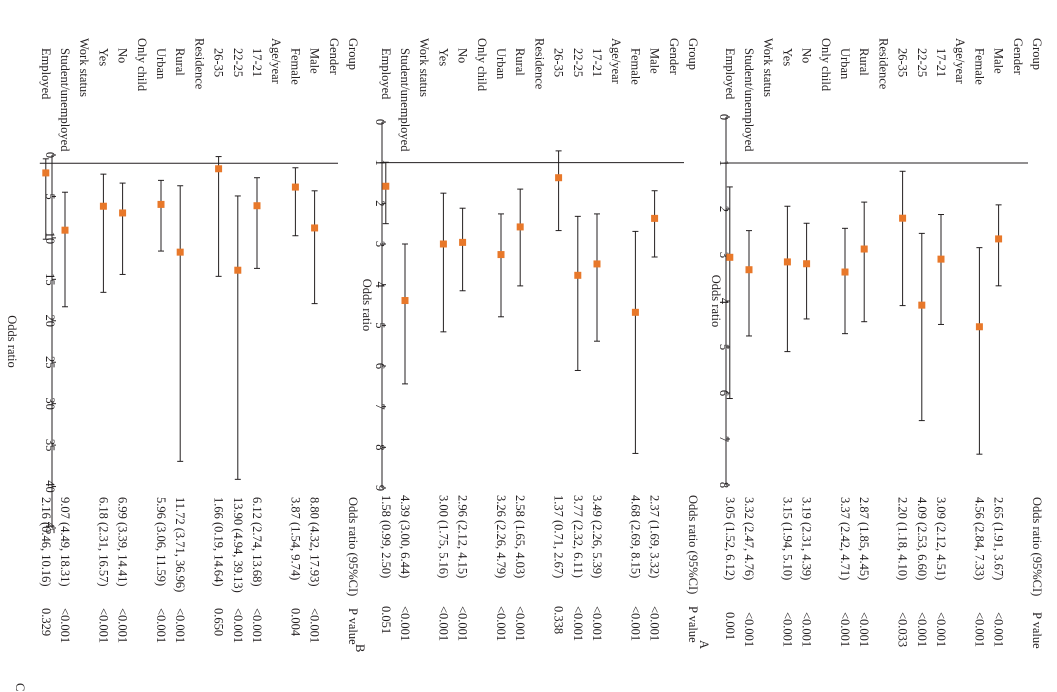  What do you see at coordinates (979, 538) in the screenshot?
I see `or-ci-value: 4.56 (2.84, 7.33)` at bounding box center [979, 538].